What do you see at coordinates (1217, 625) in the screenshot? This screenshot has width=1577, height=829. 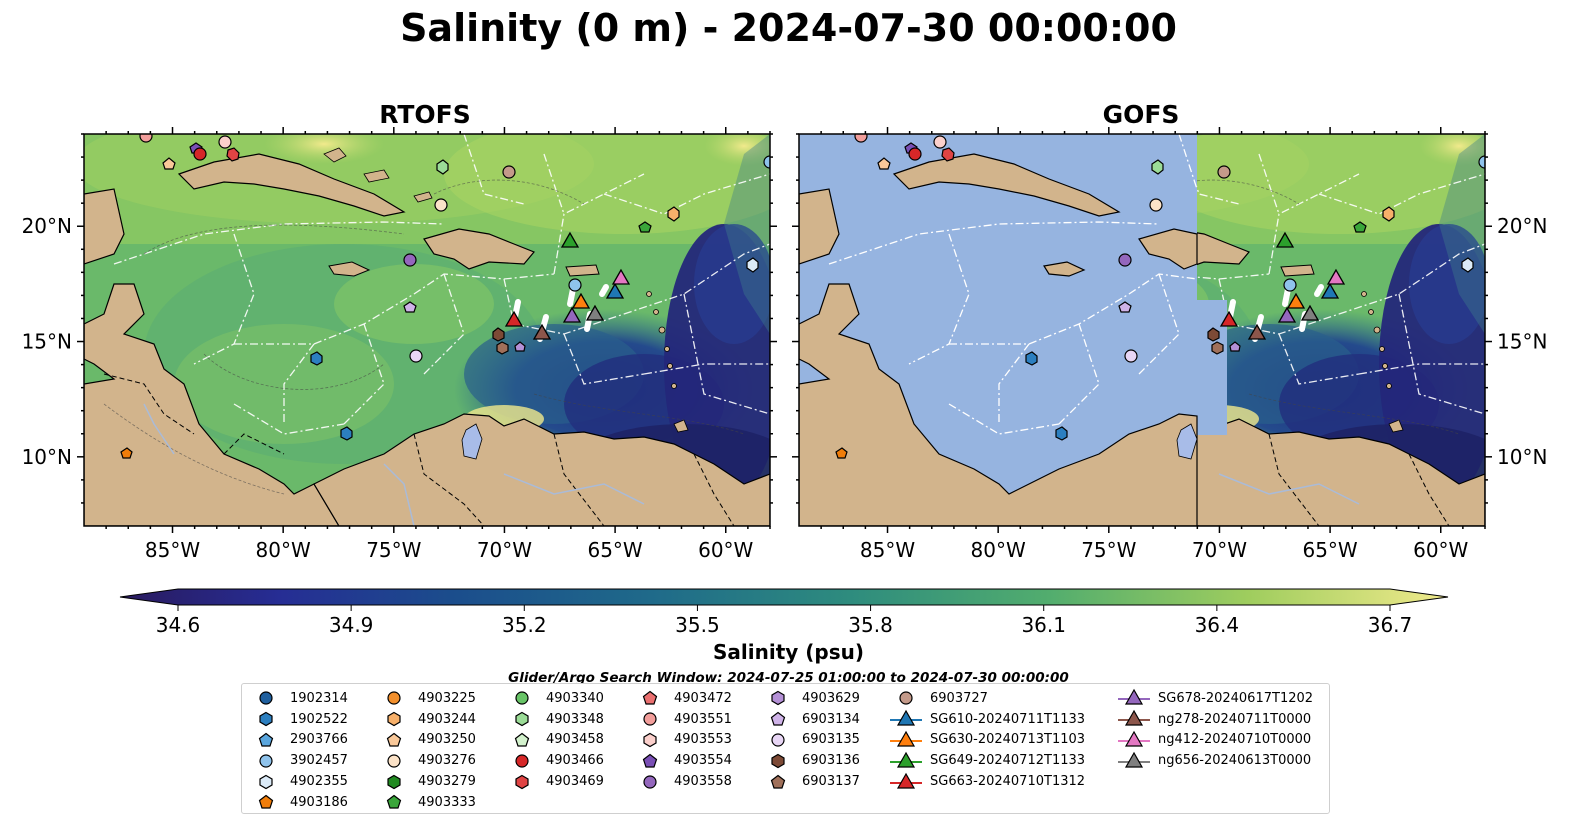 I see `colorbar-tick-label: 36.4` at bounding box center [1217, 625].